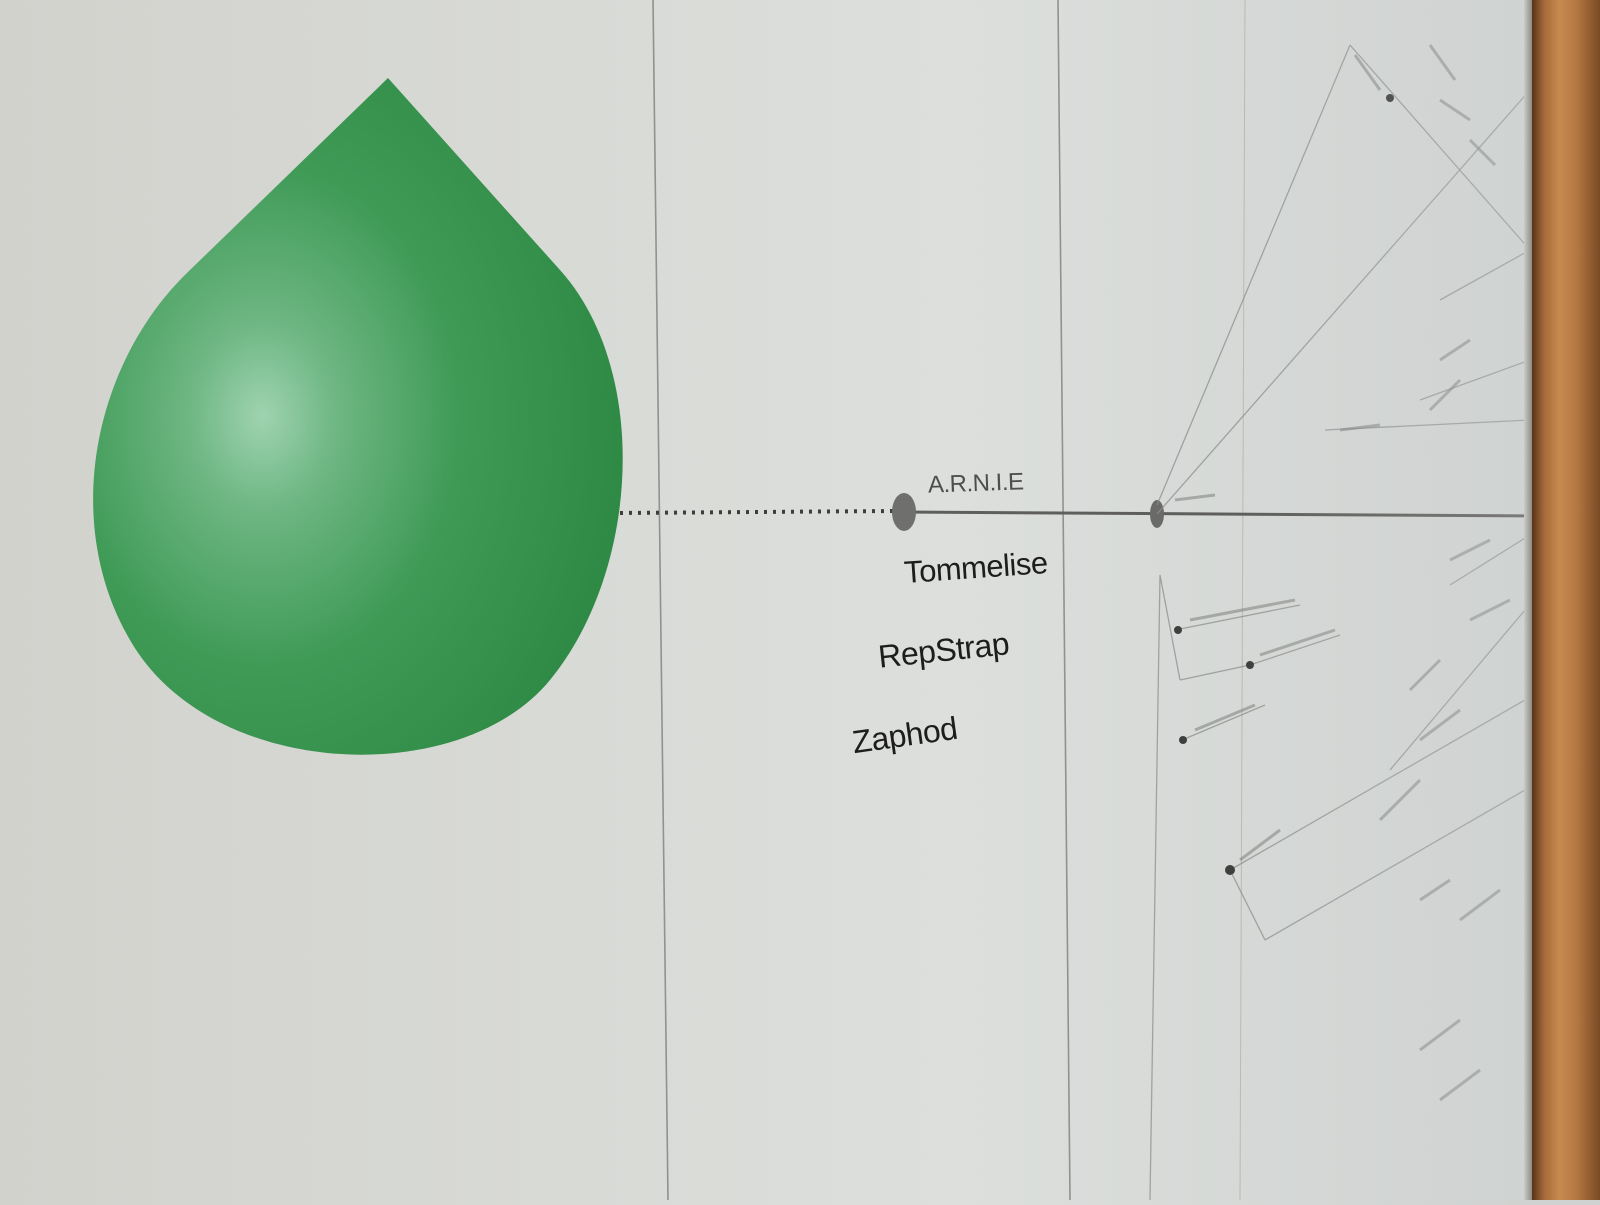  Describe the element at coordinates (1528, 600) in the screenshot. I see `frame-edge` at that location.